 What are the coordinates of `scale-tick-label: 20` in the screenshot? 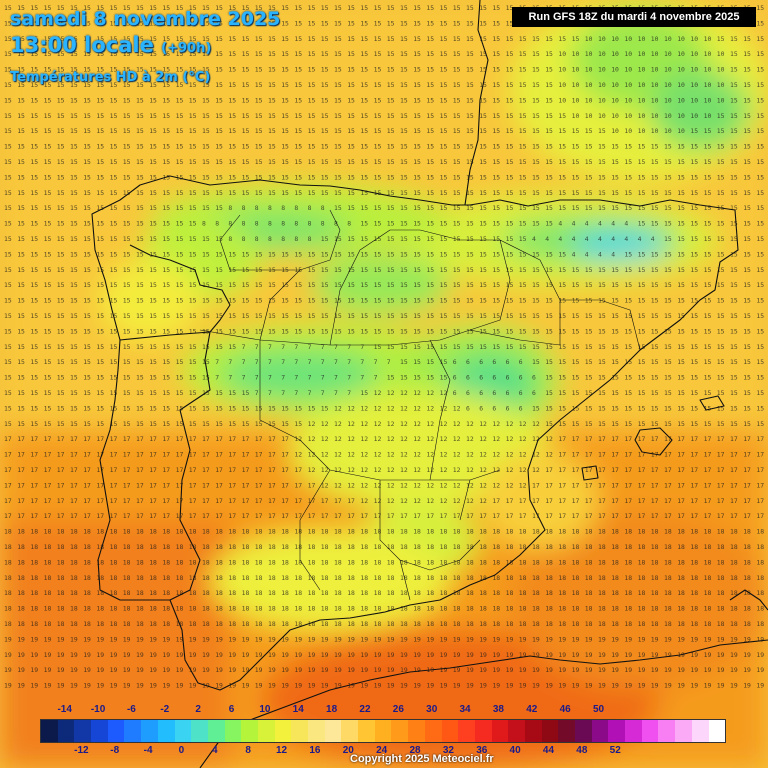 It's located at (348, 750).